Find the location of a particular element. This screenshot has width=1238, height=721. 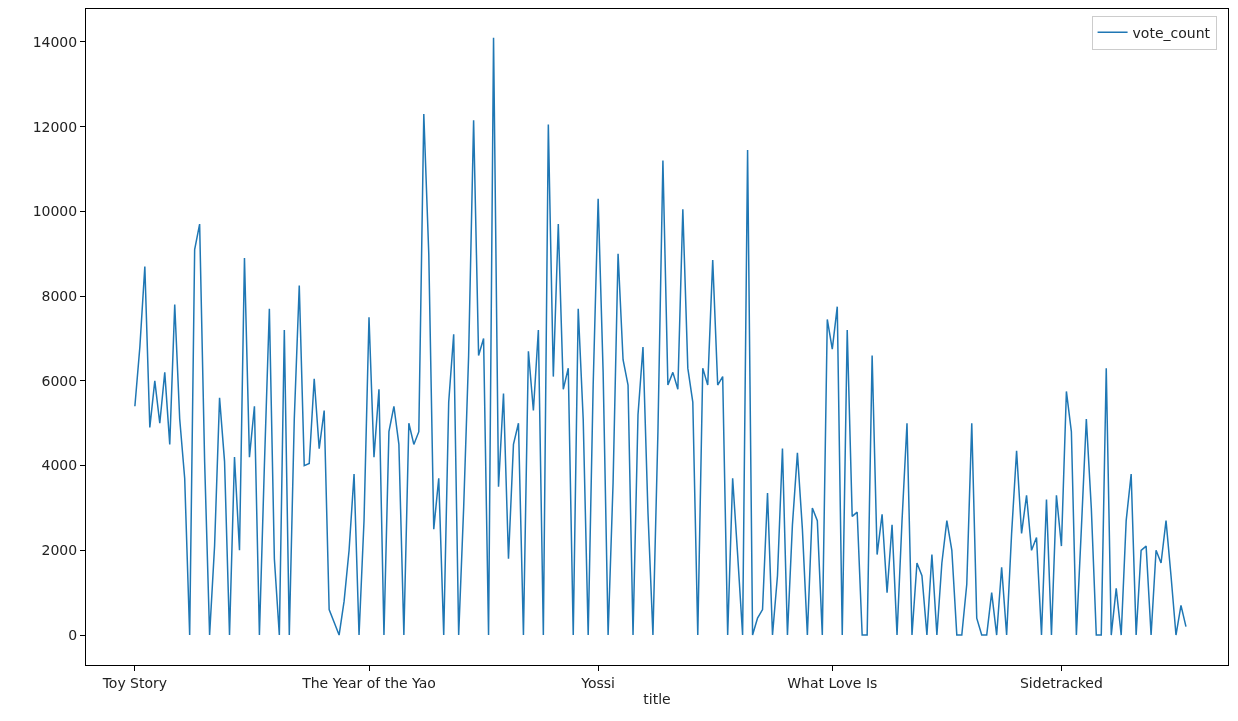

y-tick-label: 6000 is located at coordinates (59, 380).